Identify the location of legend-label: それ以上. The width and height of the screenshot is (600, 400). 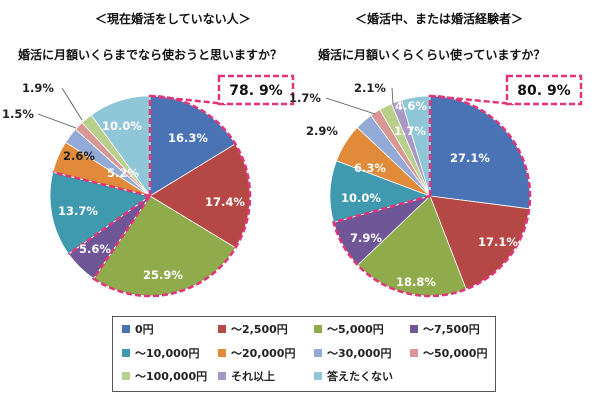
(253, 376).